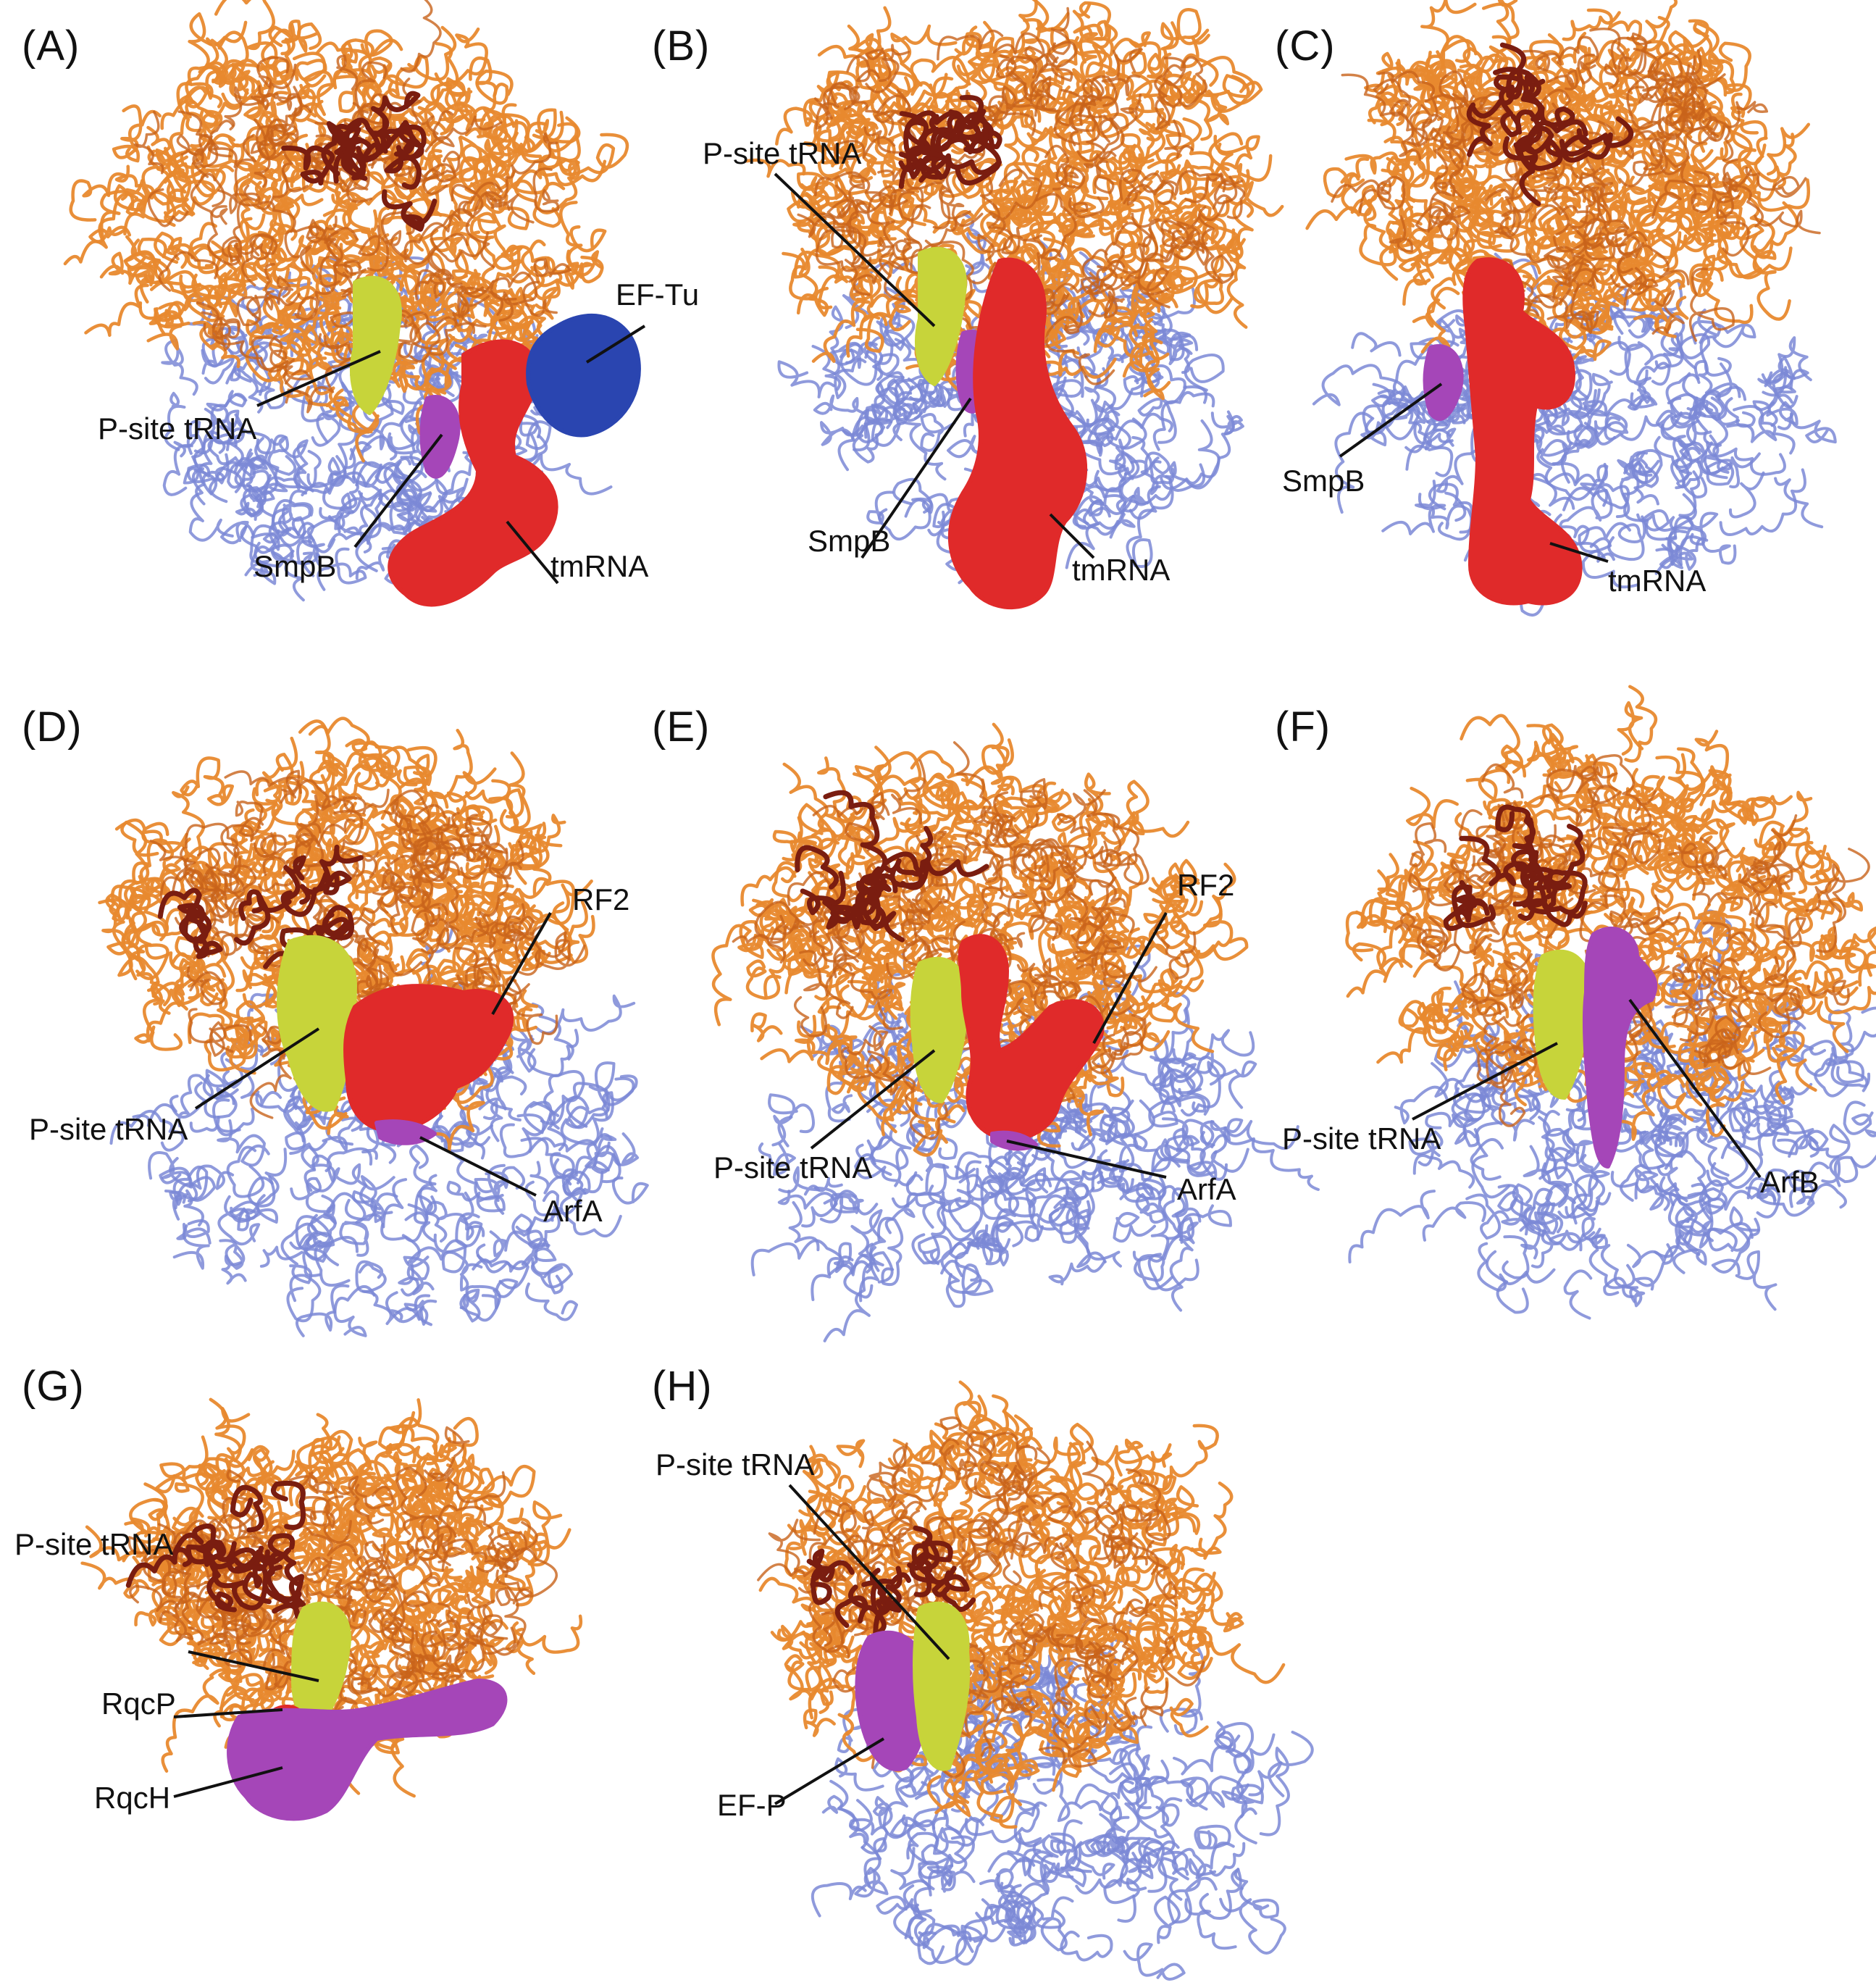 This screenshot has width=1876, height=1985. I want to click on large-subunit, so click(1563, 182).